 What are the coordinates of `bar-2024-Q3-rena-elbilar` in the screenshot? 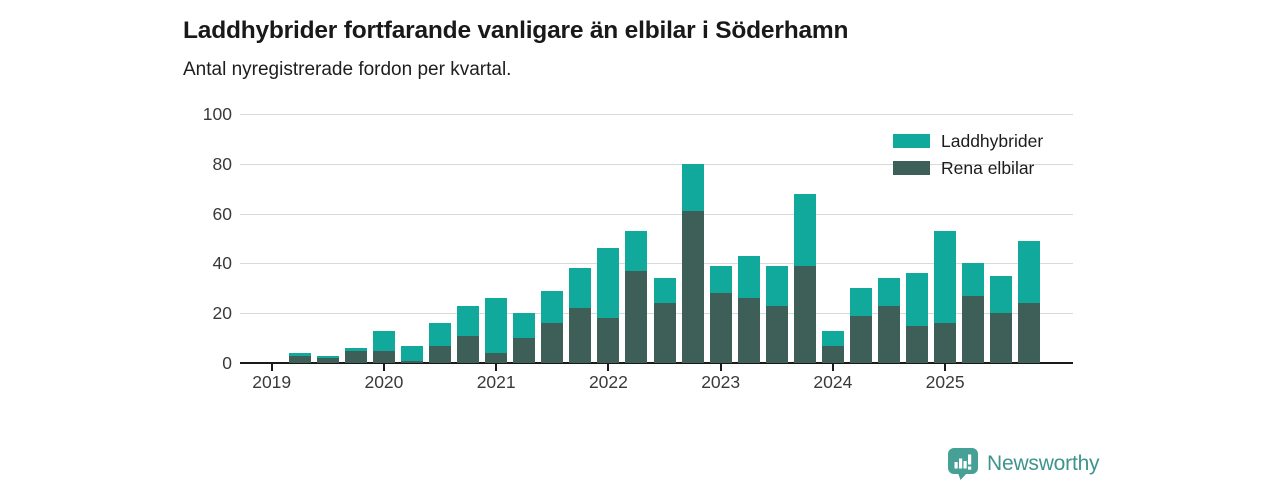 It's located at (889, 334).